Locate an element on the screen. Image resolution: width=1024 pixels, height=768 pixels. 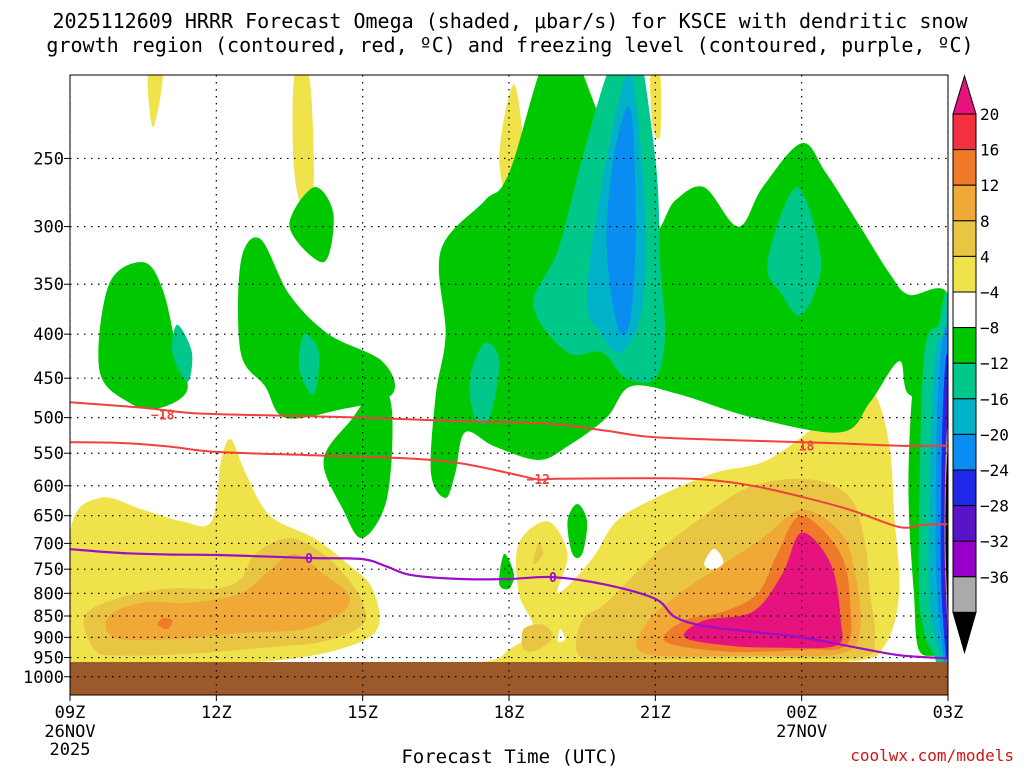
dgz-upper-minus18-line is located at coordinates (509, 424).